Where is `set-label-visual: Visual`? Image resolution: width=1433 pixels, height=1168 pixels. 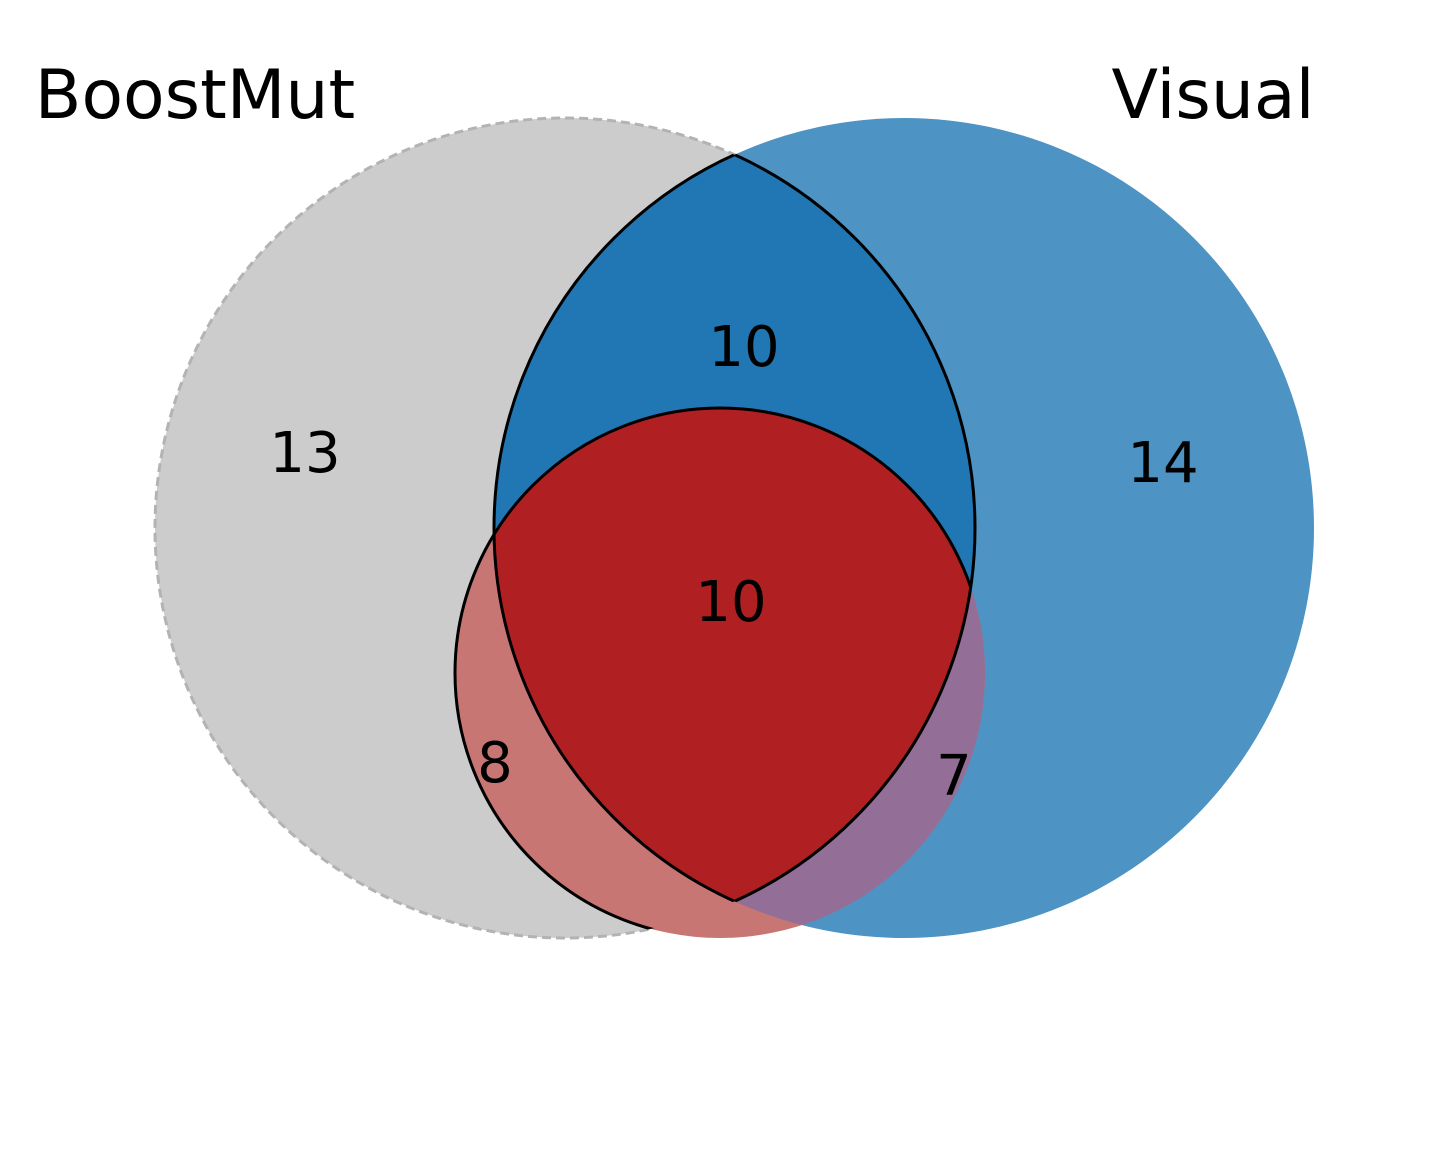 set-label-visual: Visual is located at coordinates (1212, 95).